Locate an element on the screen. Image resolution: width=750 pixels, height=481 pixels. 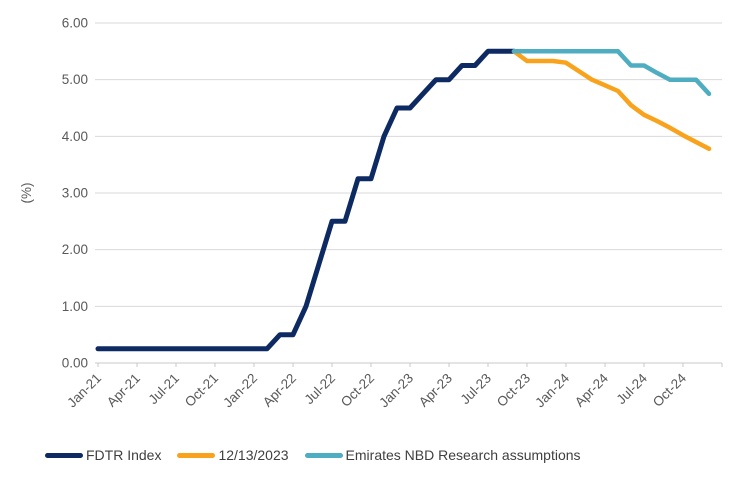
y-tick-label: 6.00 is located at coordinates (75, 22).